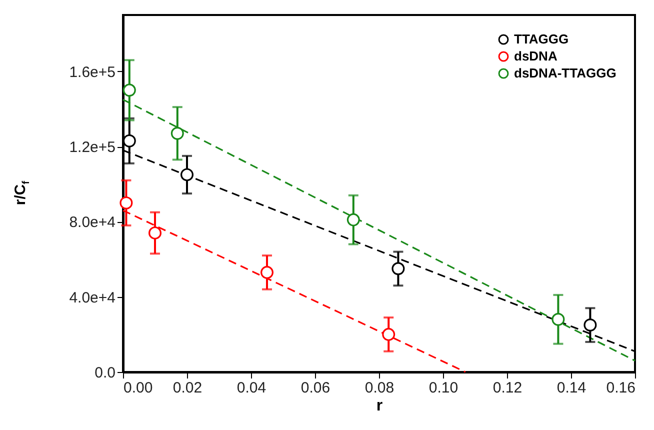 Image resolution: width=654 pixels, height=430 pixels. I want to click on legend-label: dsDNA-TTAGGG, so click(565, 73).